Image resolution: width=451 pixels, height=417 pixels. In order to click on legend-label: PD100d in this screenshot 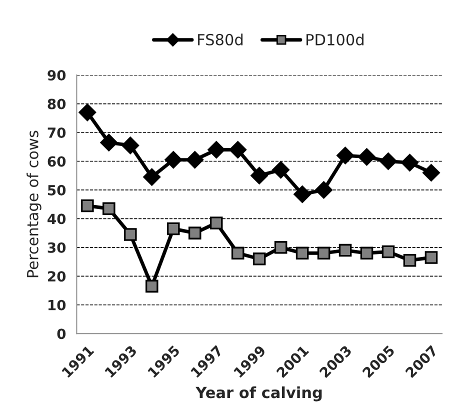, I will do `click(335, 40)`.